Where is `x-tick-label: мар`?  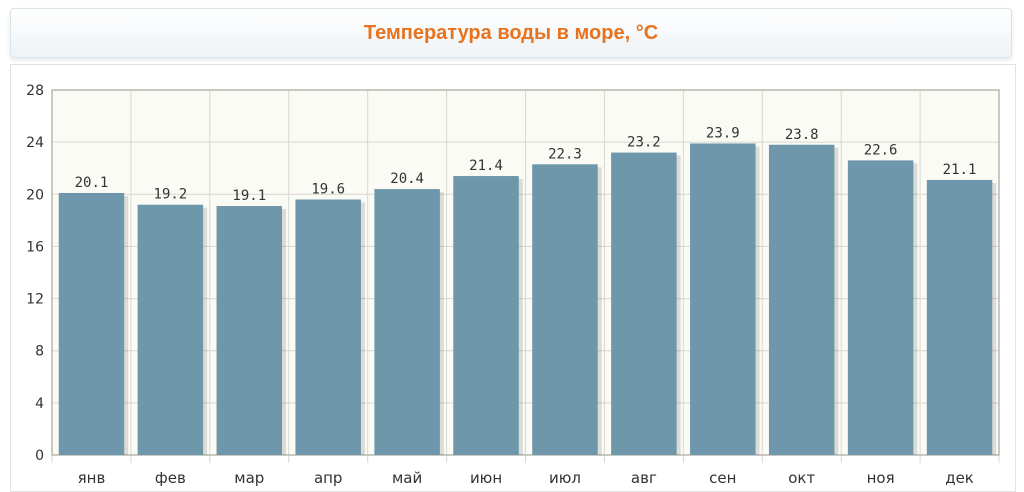
x-tick-label: мар is located at coordinates (249, 478).